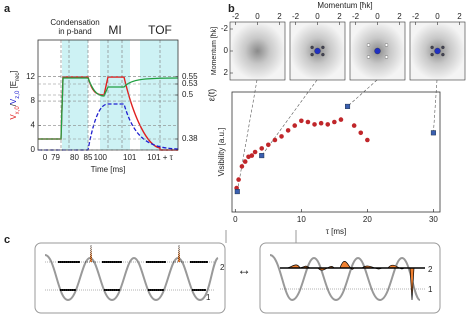 The width and height of the screenshot is (474, 317). I want to click on x-axis-label: Momentum [ħk], so click(344, 5).